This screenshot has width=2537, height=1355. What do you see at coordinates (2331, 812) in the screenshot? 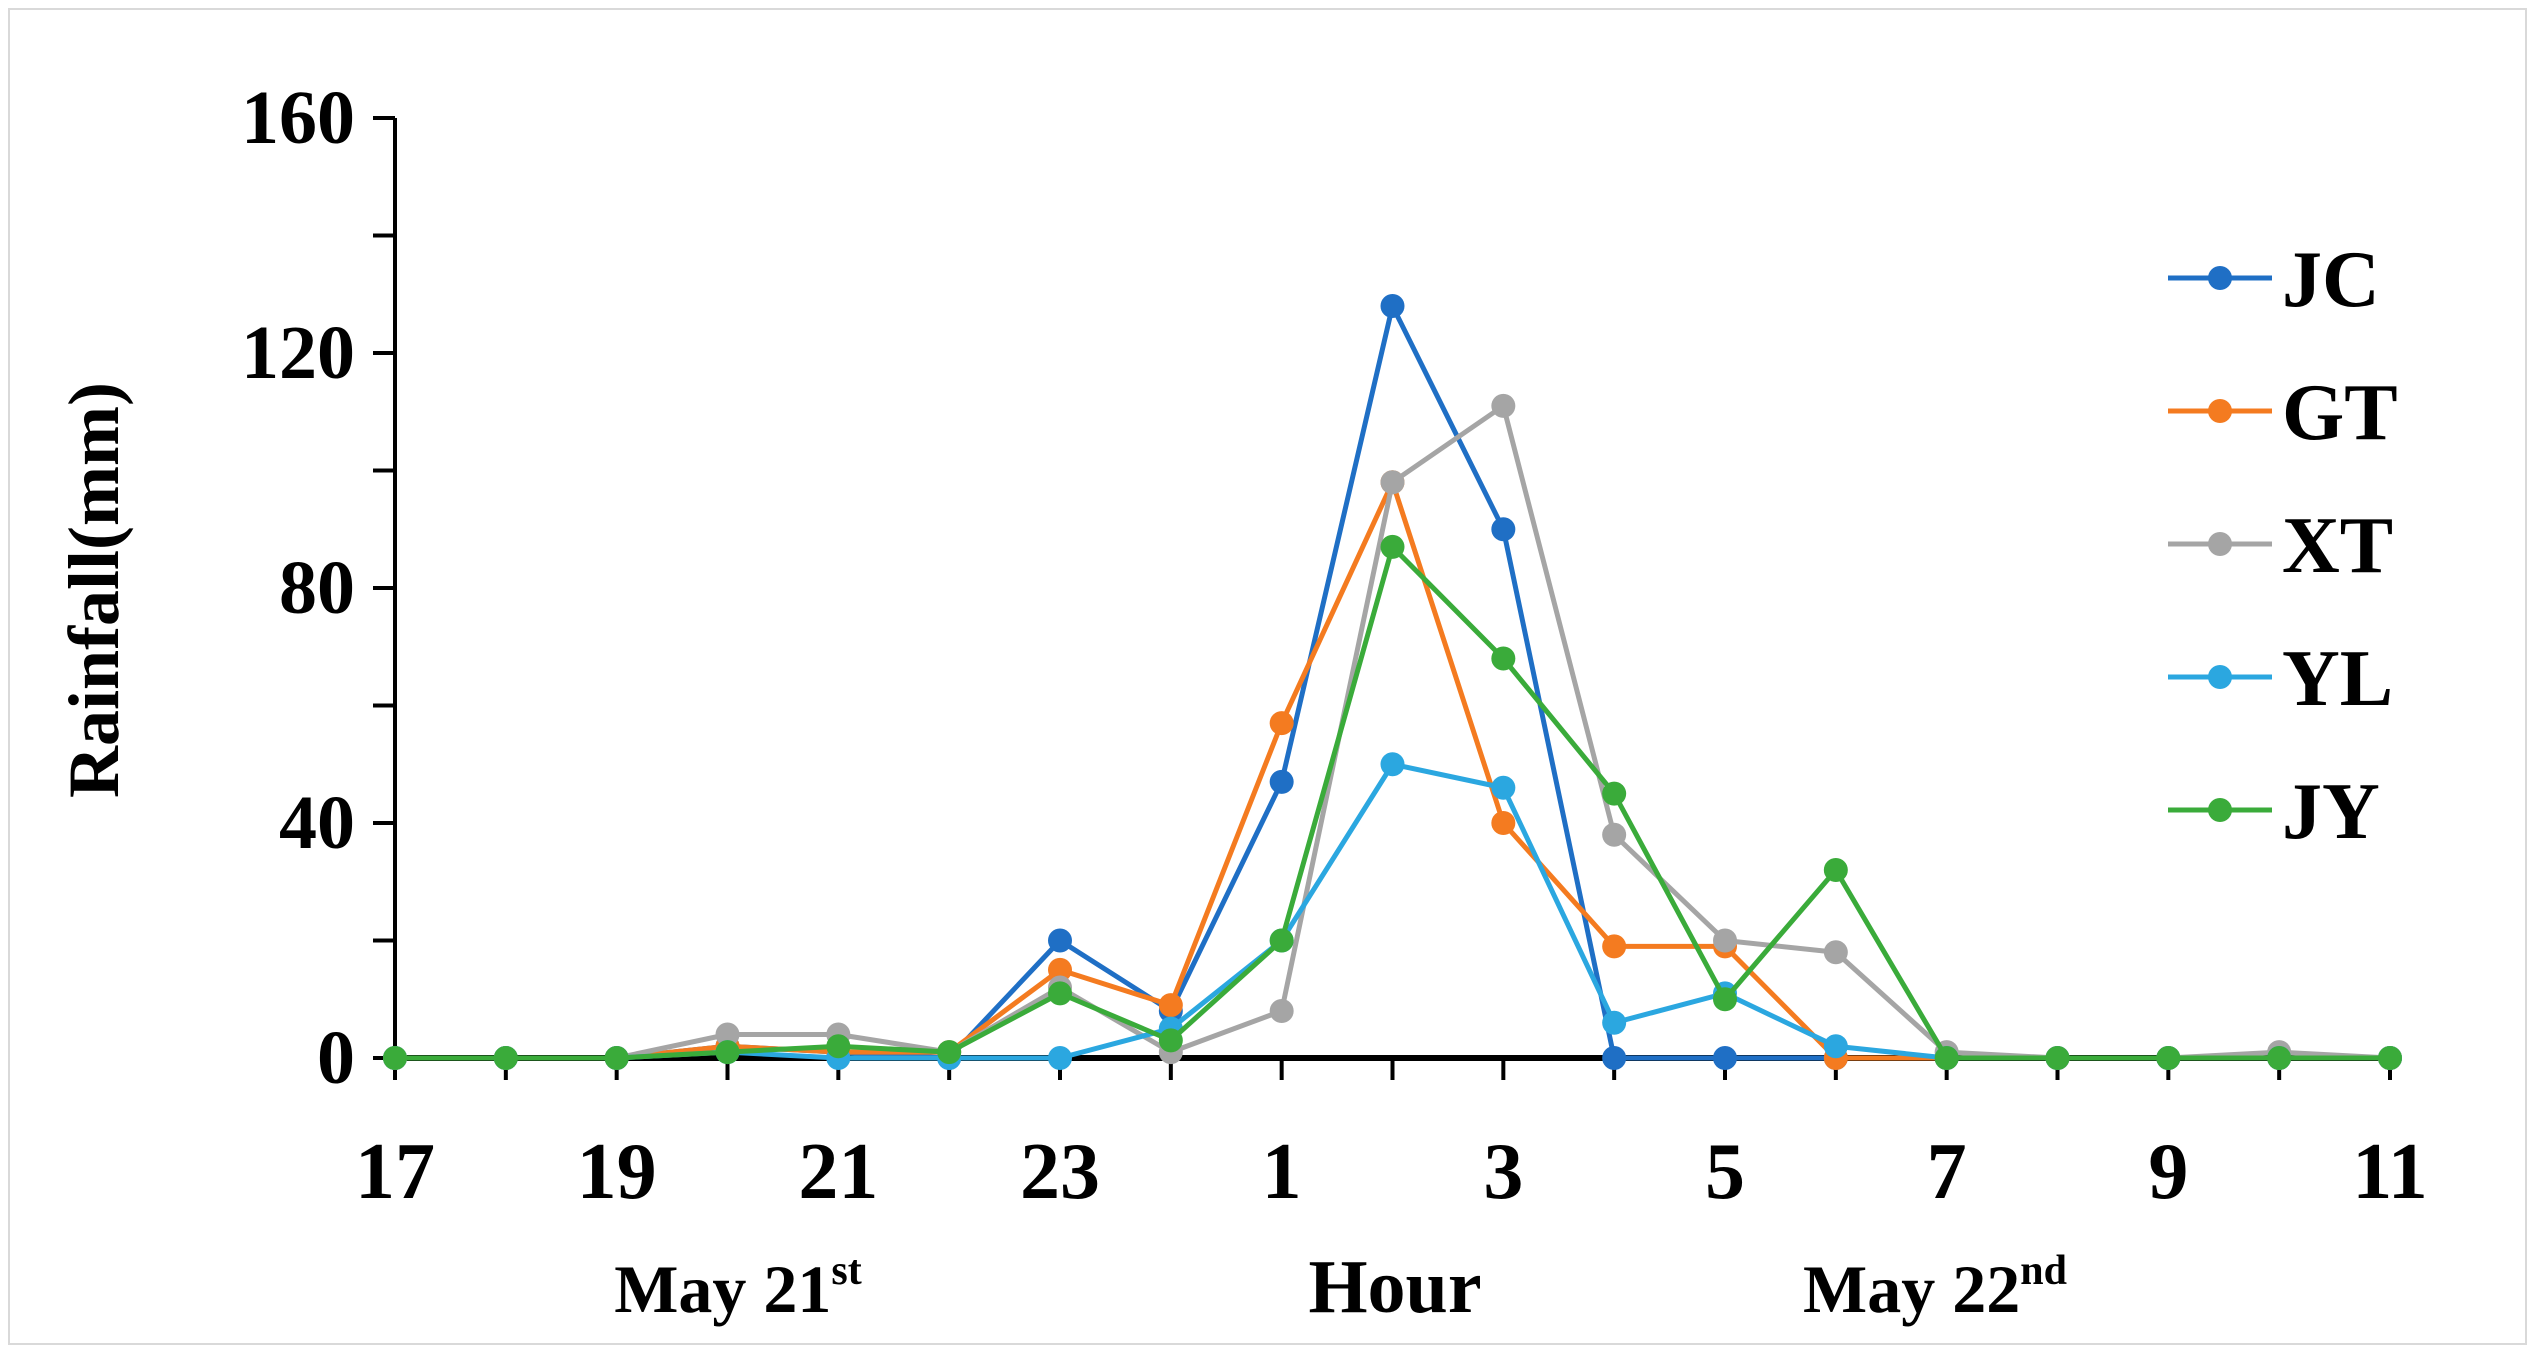
I see `legend-label: JY` at bounding box center [2331, 812].